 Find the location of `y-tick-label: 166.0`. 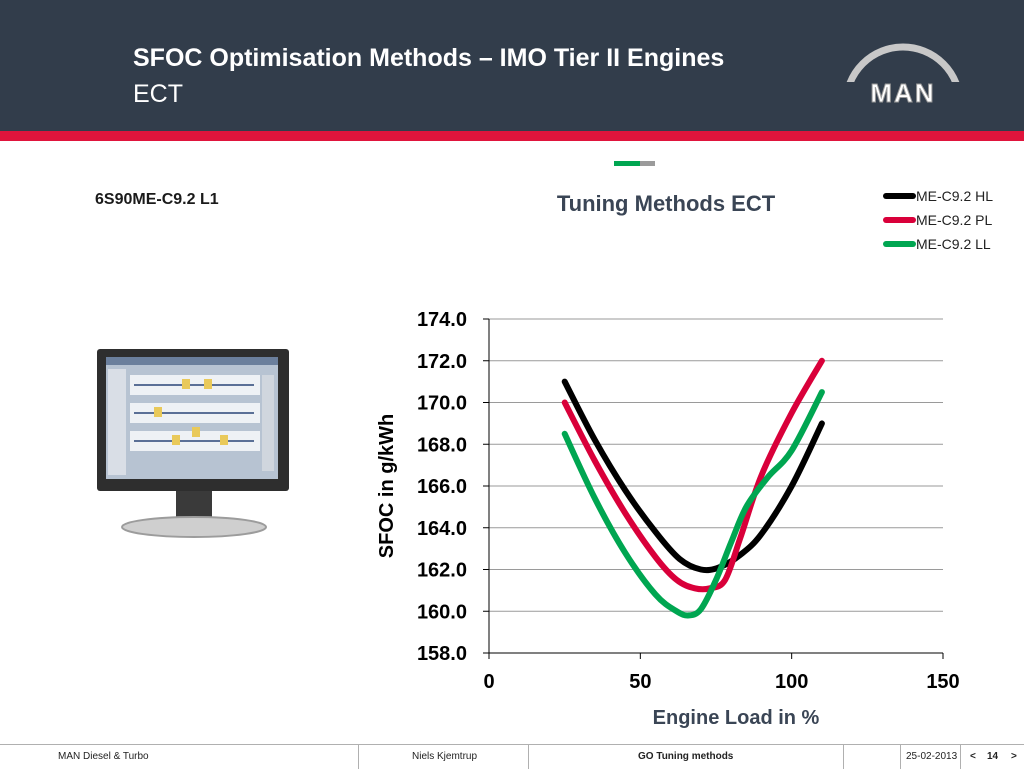

y-tick-label: 166.0 is located at coordinates (442, 487).